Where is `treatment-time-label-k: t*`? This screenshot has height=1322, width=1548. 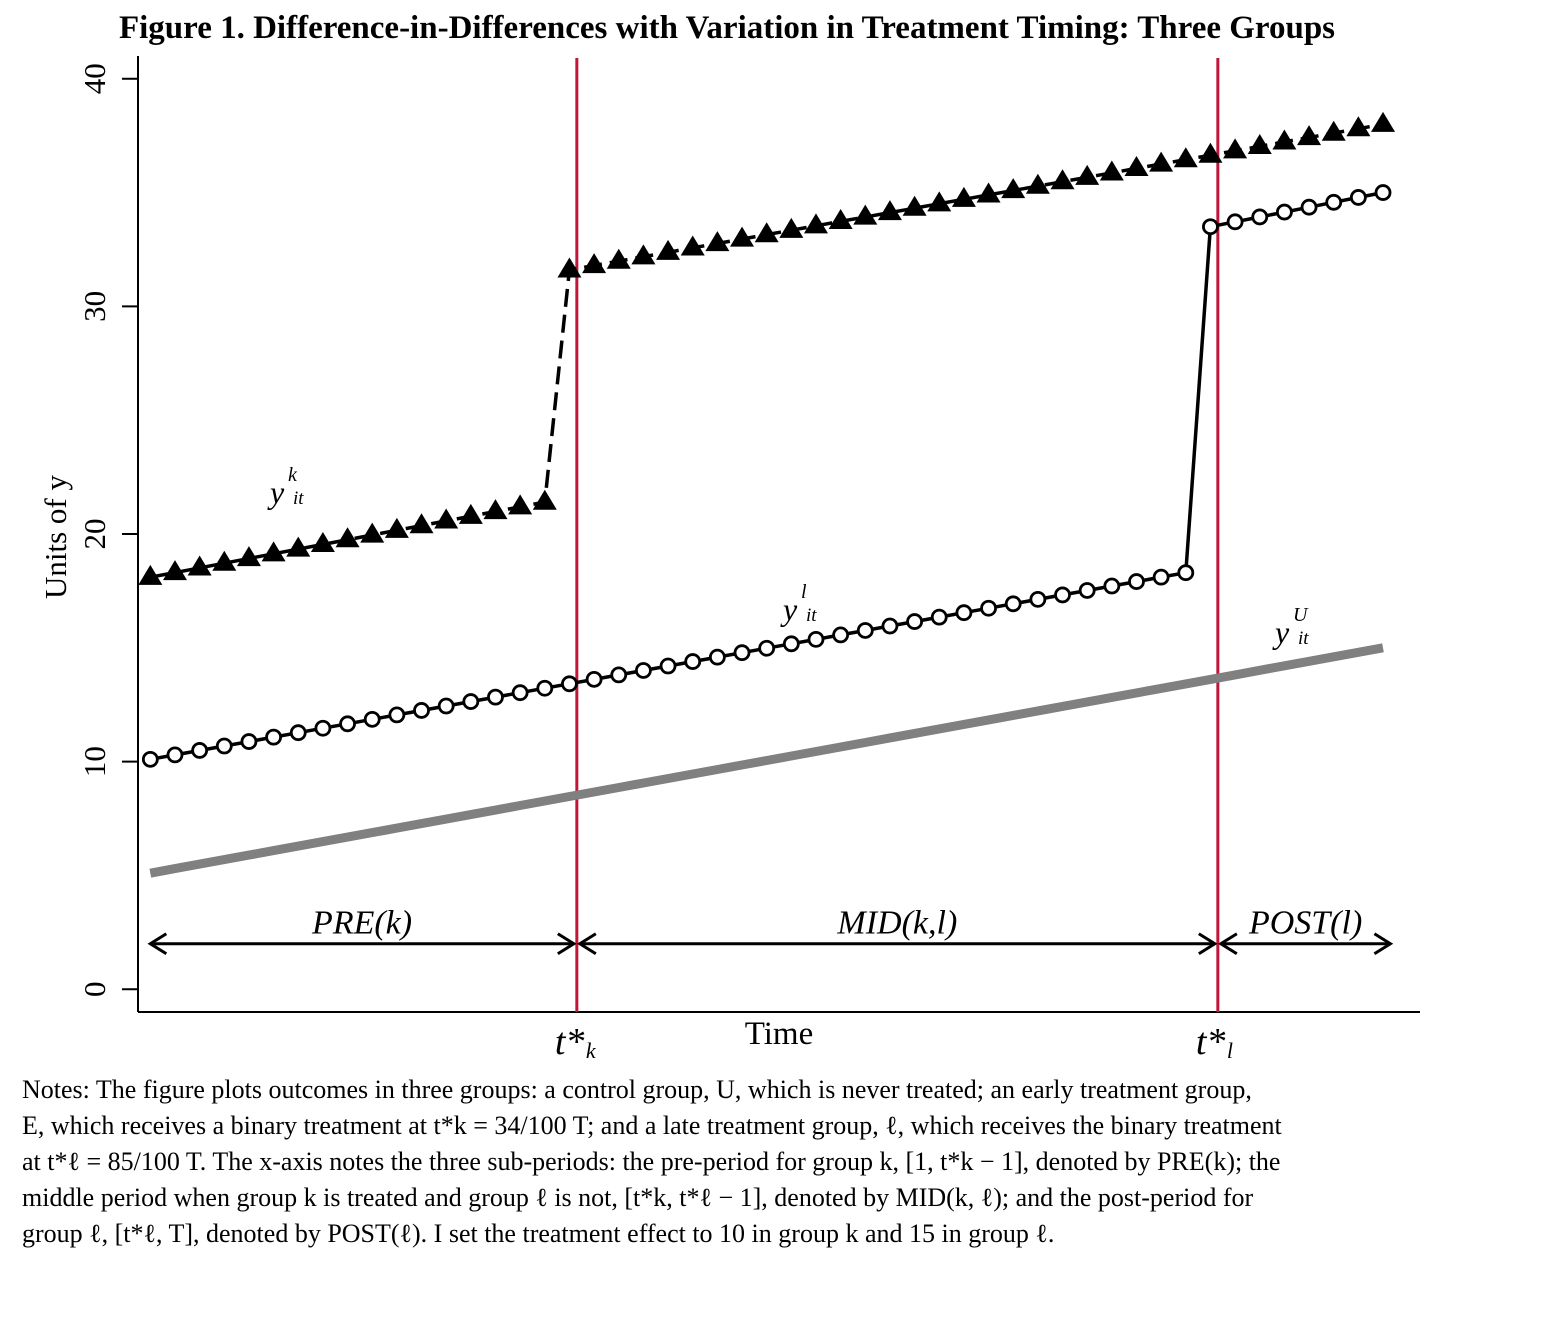
treatment-time-label-k: t* is located at coordinates (570, 1042).